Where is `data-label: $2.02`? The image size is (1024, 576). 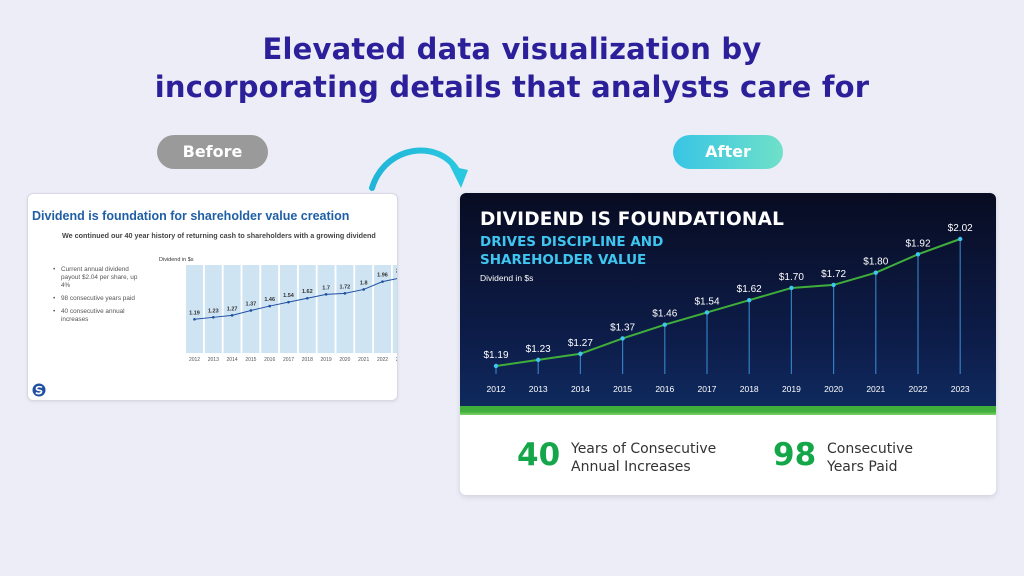 data-label: $2.02 is located at coordinates (960, 228).